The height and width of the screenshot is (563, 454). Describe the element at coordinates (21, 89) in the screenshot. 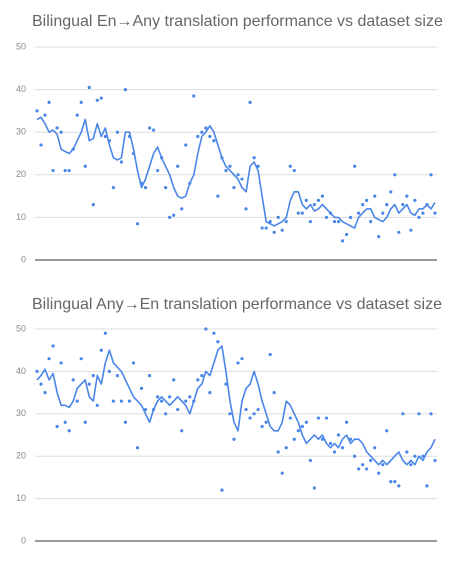

I see `y-tick-label: 40` at that location.